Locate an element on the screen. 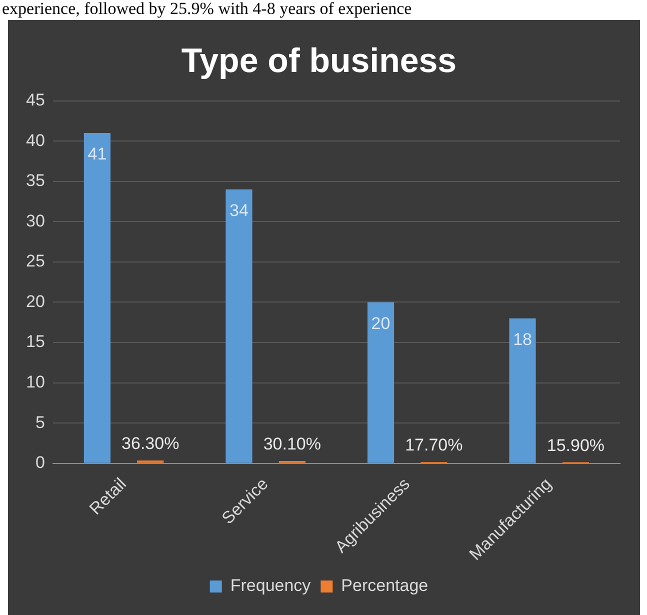 Image resolution: width=647 pixels, height=615 pixels. y-tick-label: 30 is located at coordinates (35, 220).